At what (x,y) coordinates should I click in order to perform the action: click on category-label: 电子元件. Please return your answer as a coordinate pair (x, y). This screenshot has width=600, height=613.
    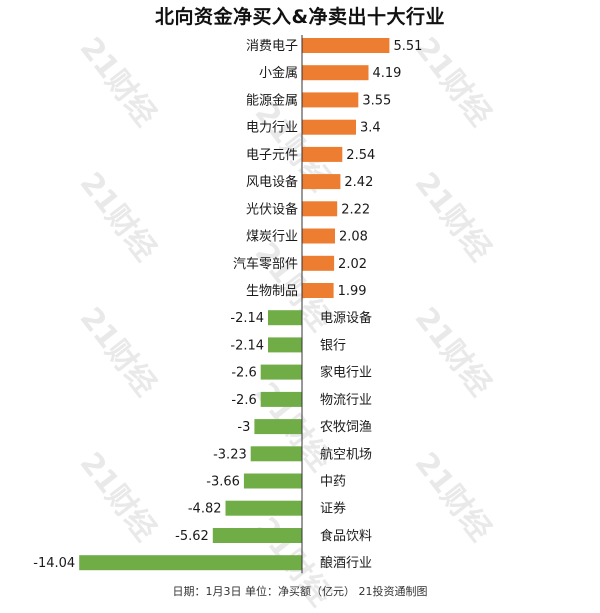
    Looking at the image, I should click on (272, 155).